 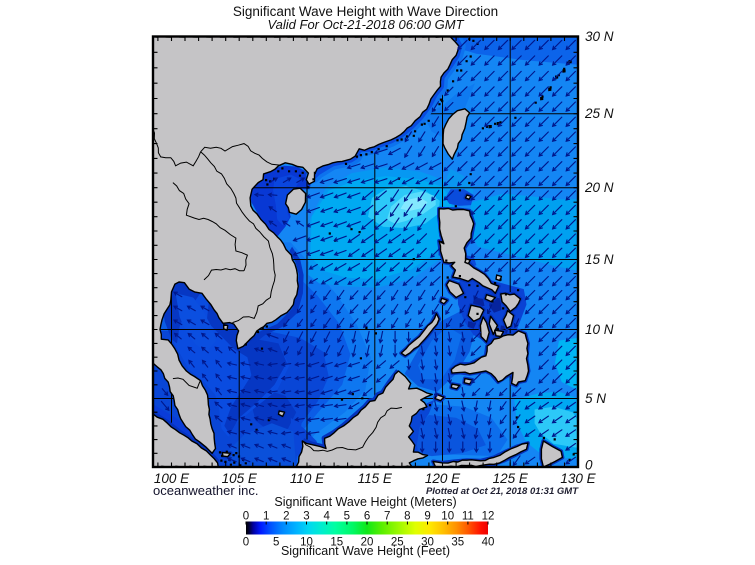 What do you see at coordinates (172, 478) in the screenshot?
I see `svg-text: 100 E` at bounding box center [172, 478].